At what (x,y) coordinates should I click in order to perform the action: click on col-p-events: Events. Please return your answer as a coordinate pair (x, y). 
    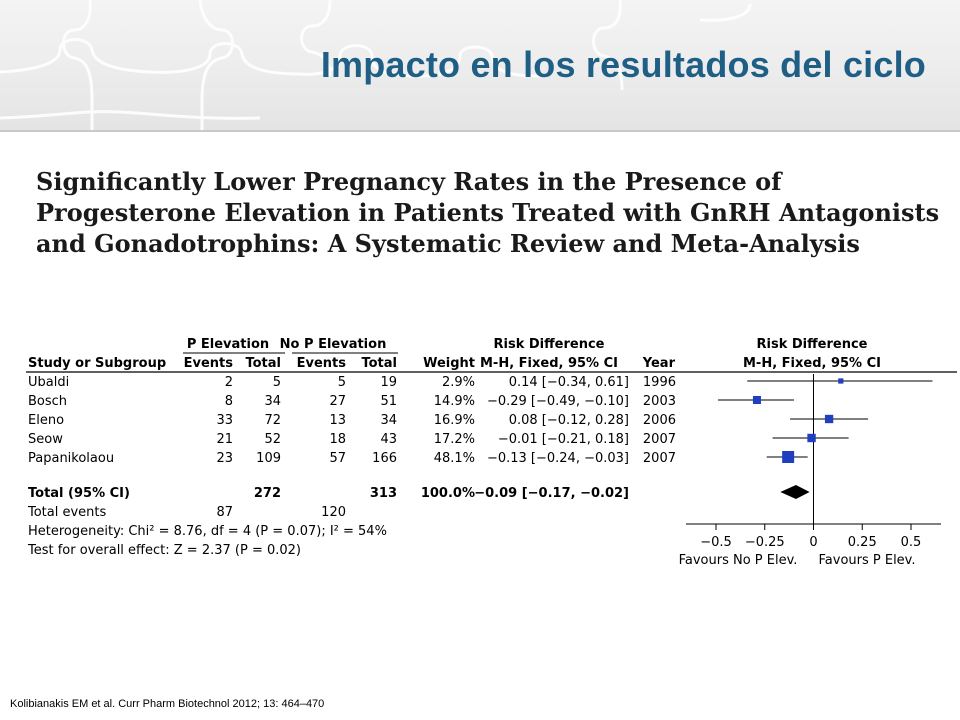
    Looking at the image, I should click on (209, 363).